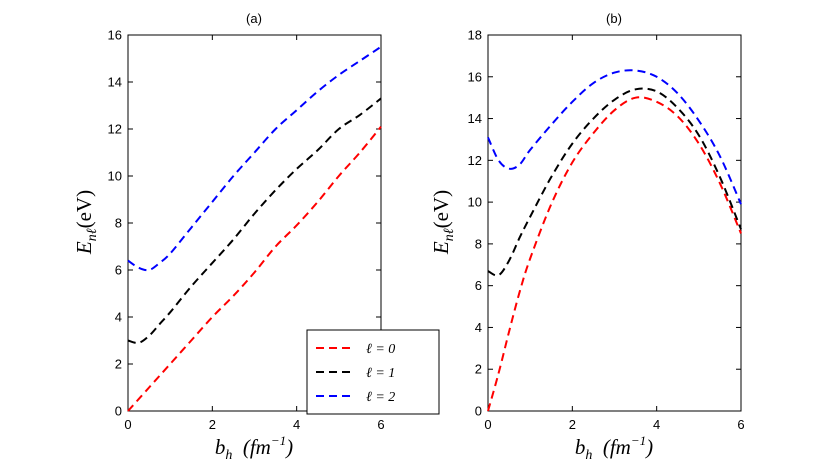 This screenshot has height=463, width=817. I want to click on y-tick-label-a: 10, so click(115, 176).